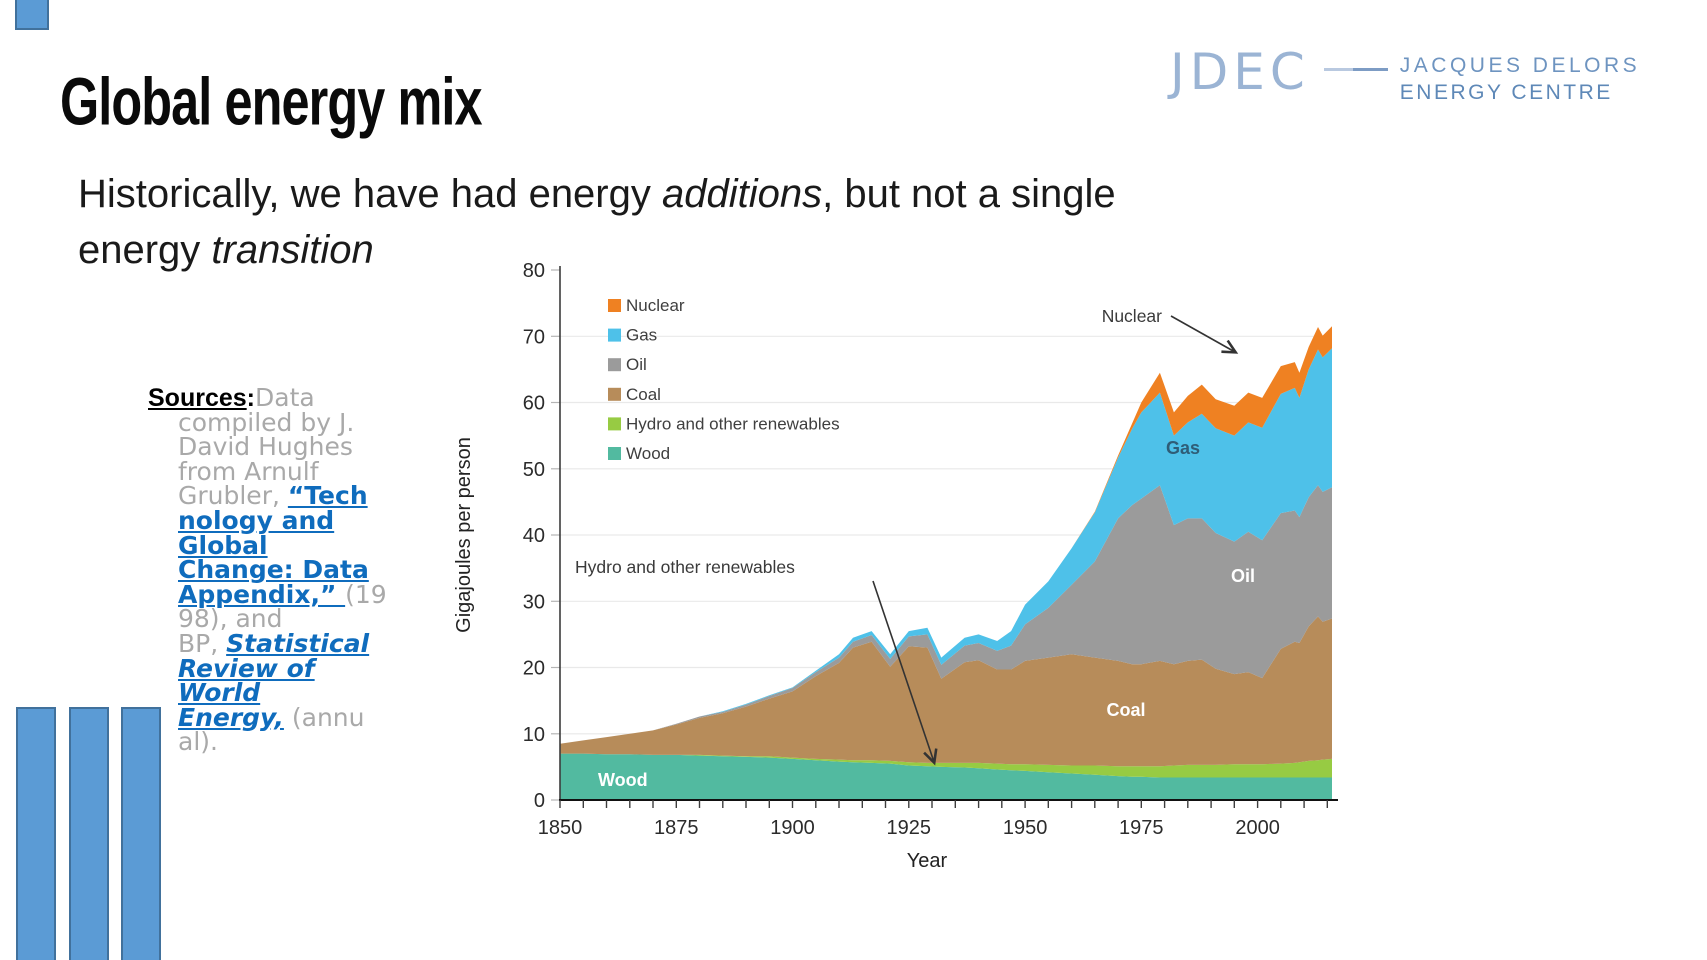  Describe the element at coordinates (370, 194) in the screenshot. I see `subtitle-text: Historically, we have had energy` at that location.